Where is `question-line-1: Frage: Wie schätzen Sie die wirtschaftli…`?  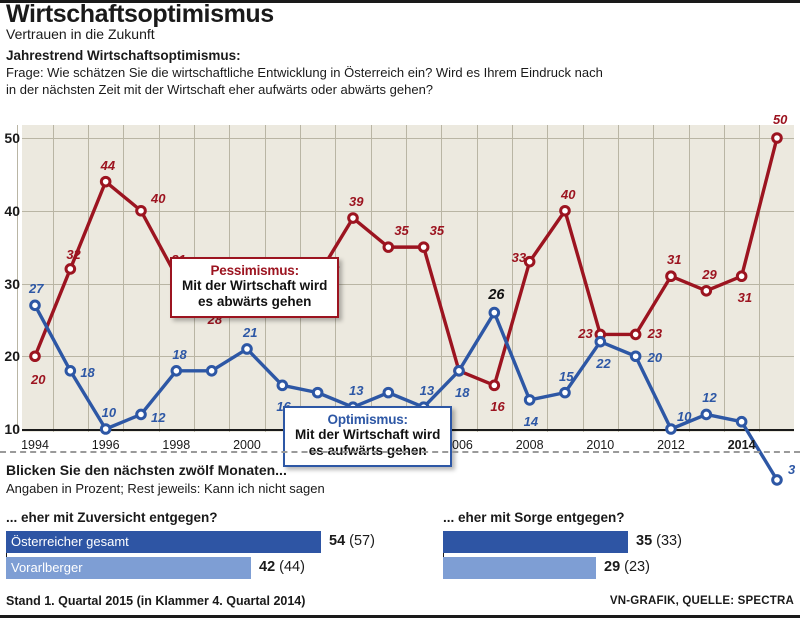
question-line-1: Frage: Wie schätzen Sie die wirtschaftli… is located at coordinates (304, 72).